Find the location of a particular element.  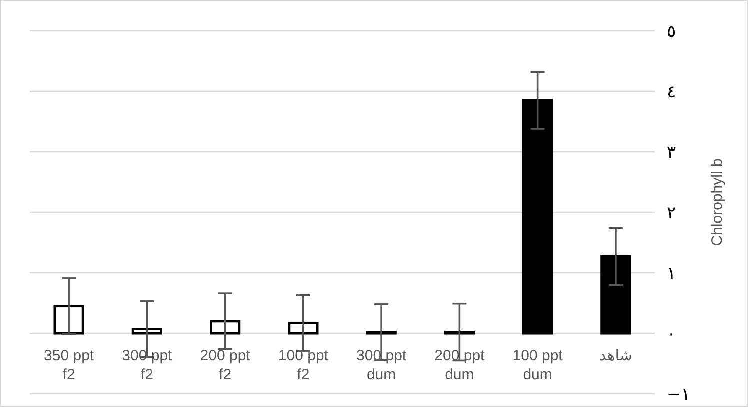

y-axis-title: Chlorophyll b is located at coordinates (717, 202).